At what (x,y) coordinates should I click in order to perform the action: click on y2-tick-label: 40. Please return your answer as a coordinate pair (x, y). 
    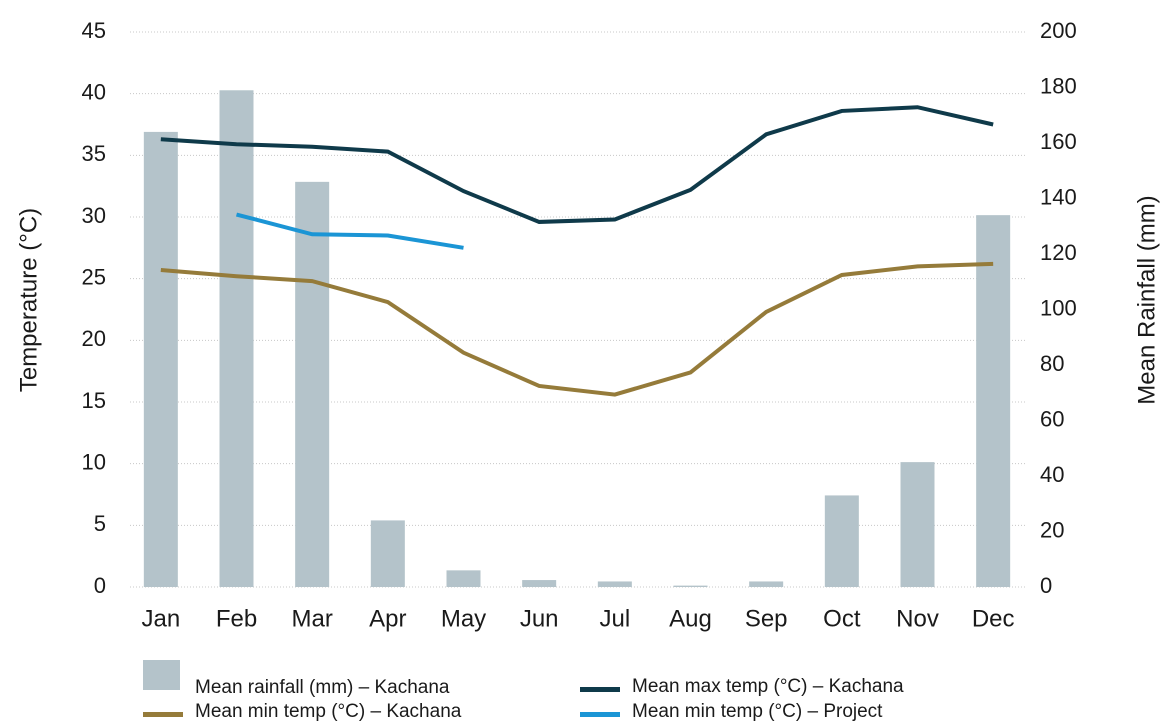
    Looking at the image, I should click on (1052, 474).